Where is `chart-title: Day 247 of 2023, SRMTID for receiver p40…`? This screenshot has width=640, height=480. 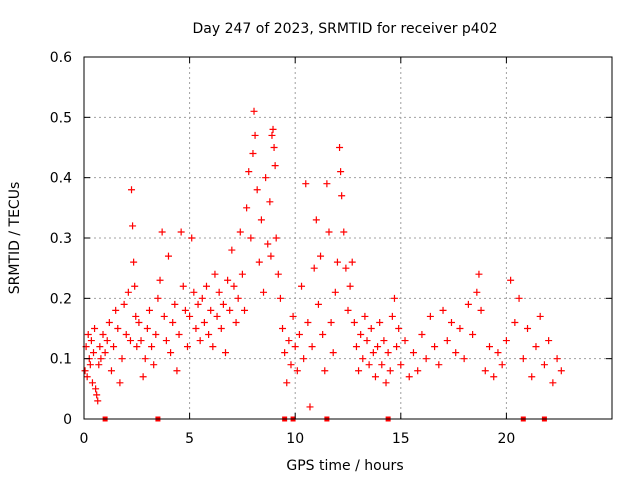 chart-title: Day 247 of 2023, SRMTID for receiver p40… is located at coordinates (344, 29).